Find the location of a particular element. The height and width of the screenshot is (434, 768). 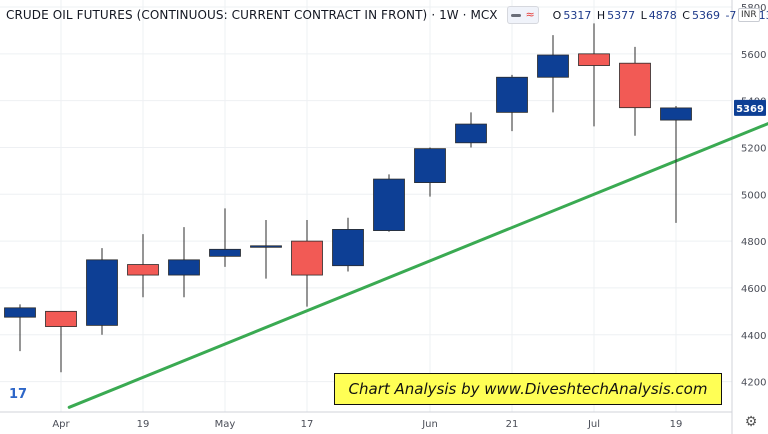

currency-selector: INR is located at coordinates (749, 15).